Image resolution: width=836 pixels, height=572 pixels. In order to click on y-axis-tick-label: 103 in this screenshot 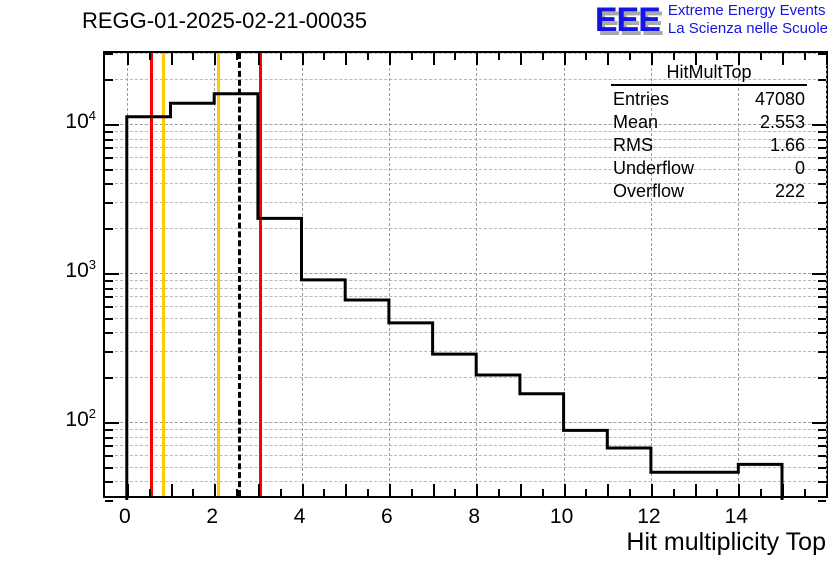, I will do `click(65, 270)`.